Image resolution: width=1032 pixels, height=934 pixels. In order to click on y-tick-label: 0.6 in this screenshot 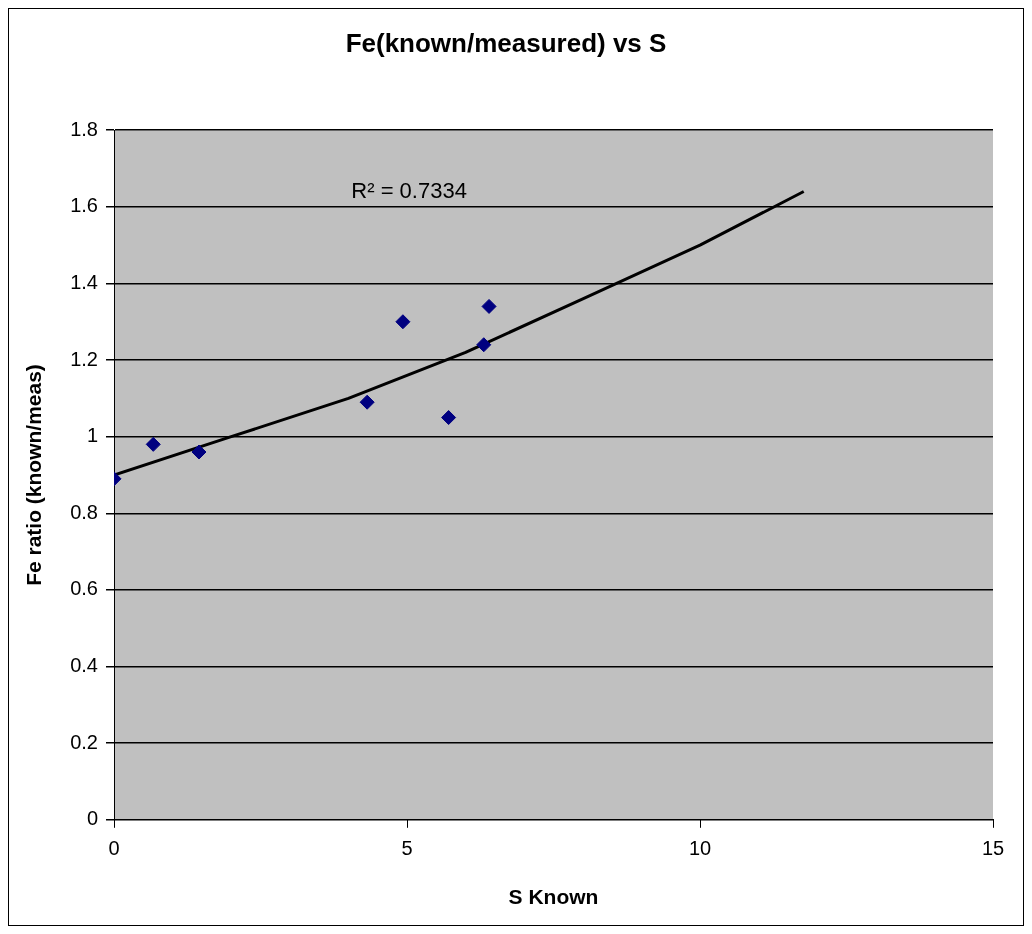, I will do `click(84, 588)`.